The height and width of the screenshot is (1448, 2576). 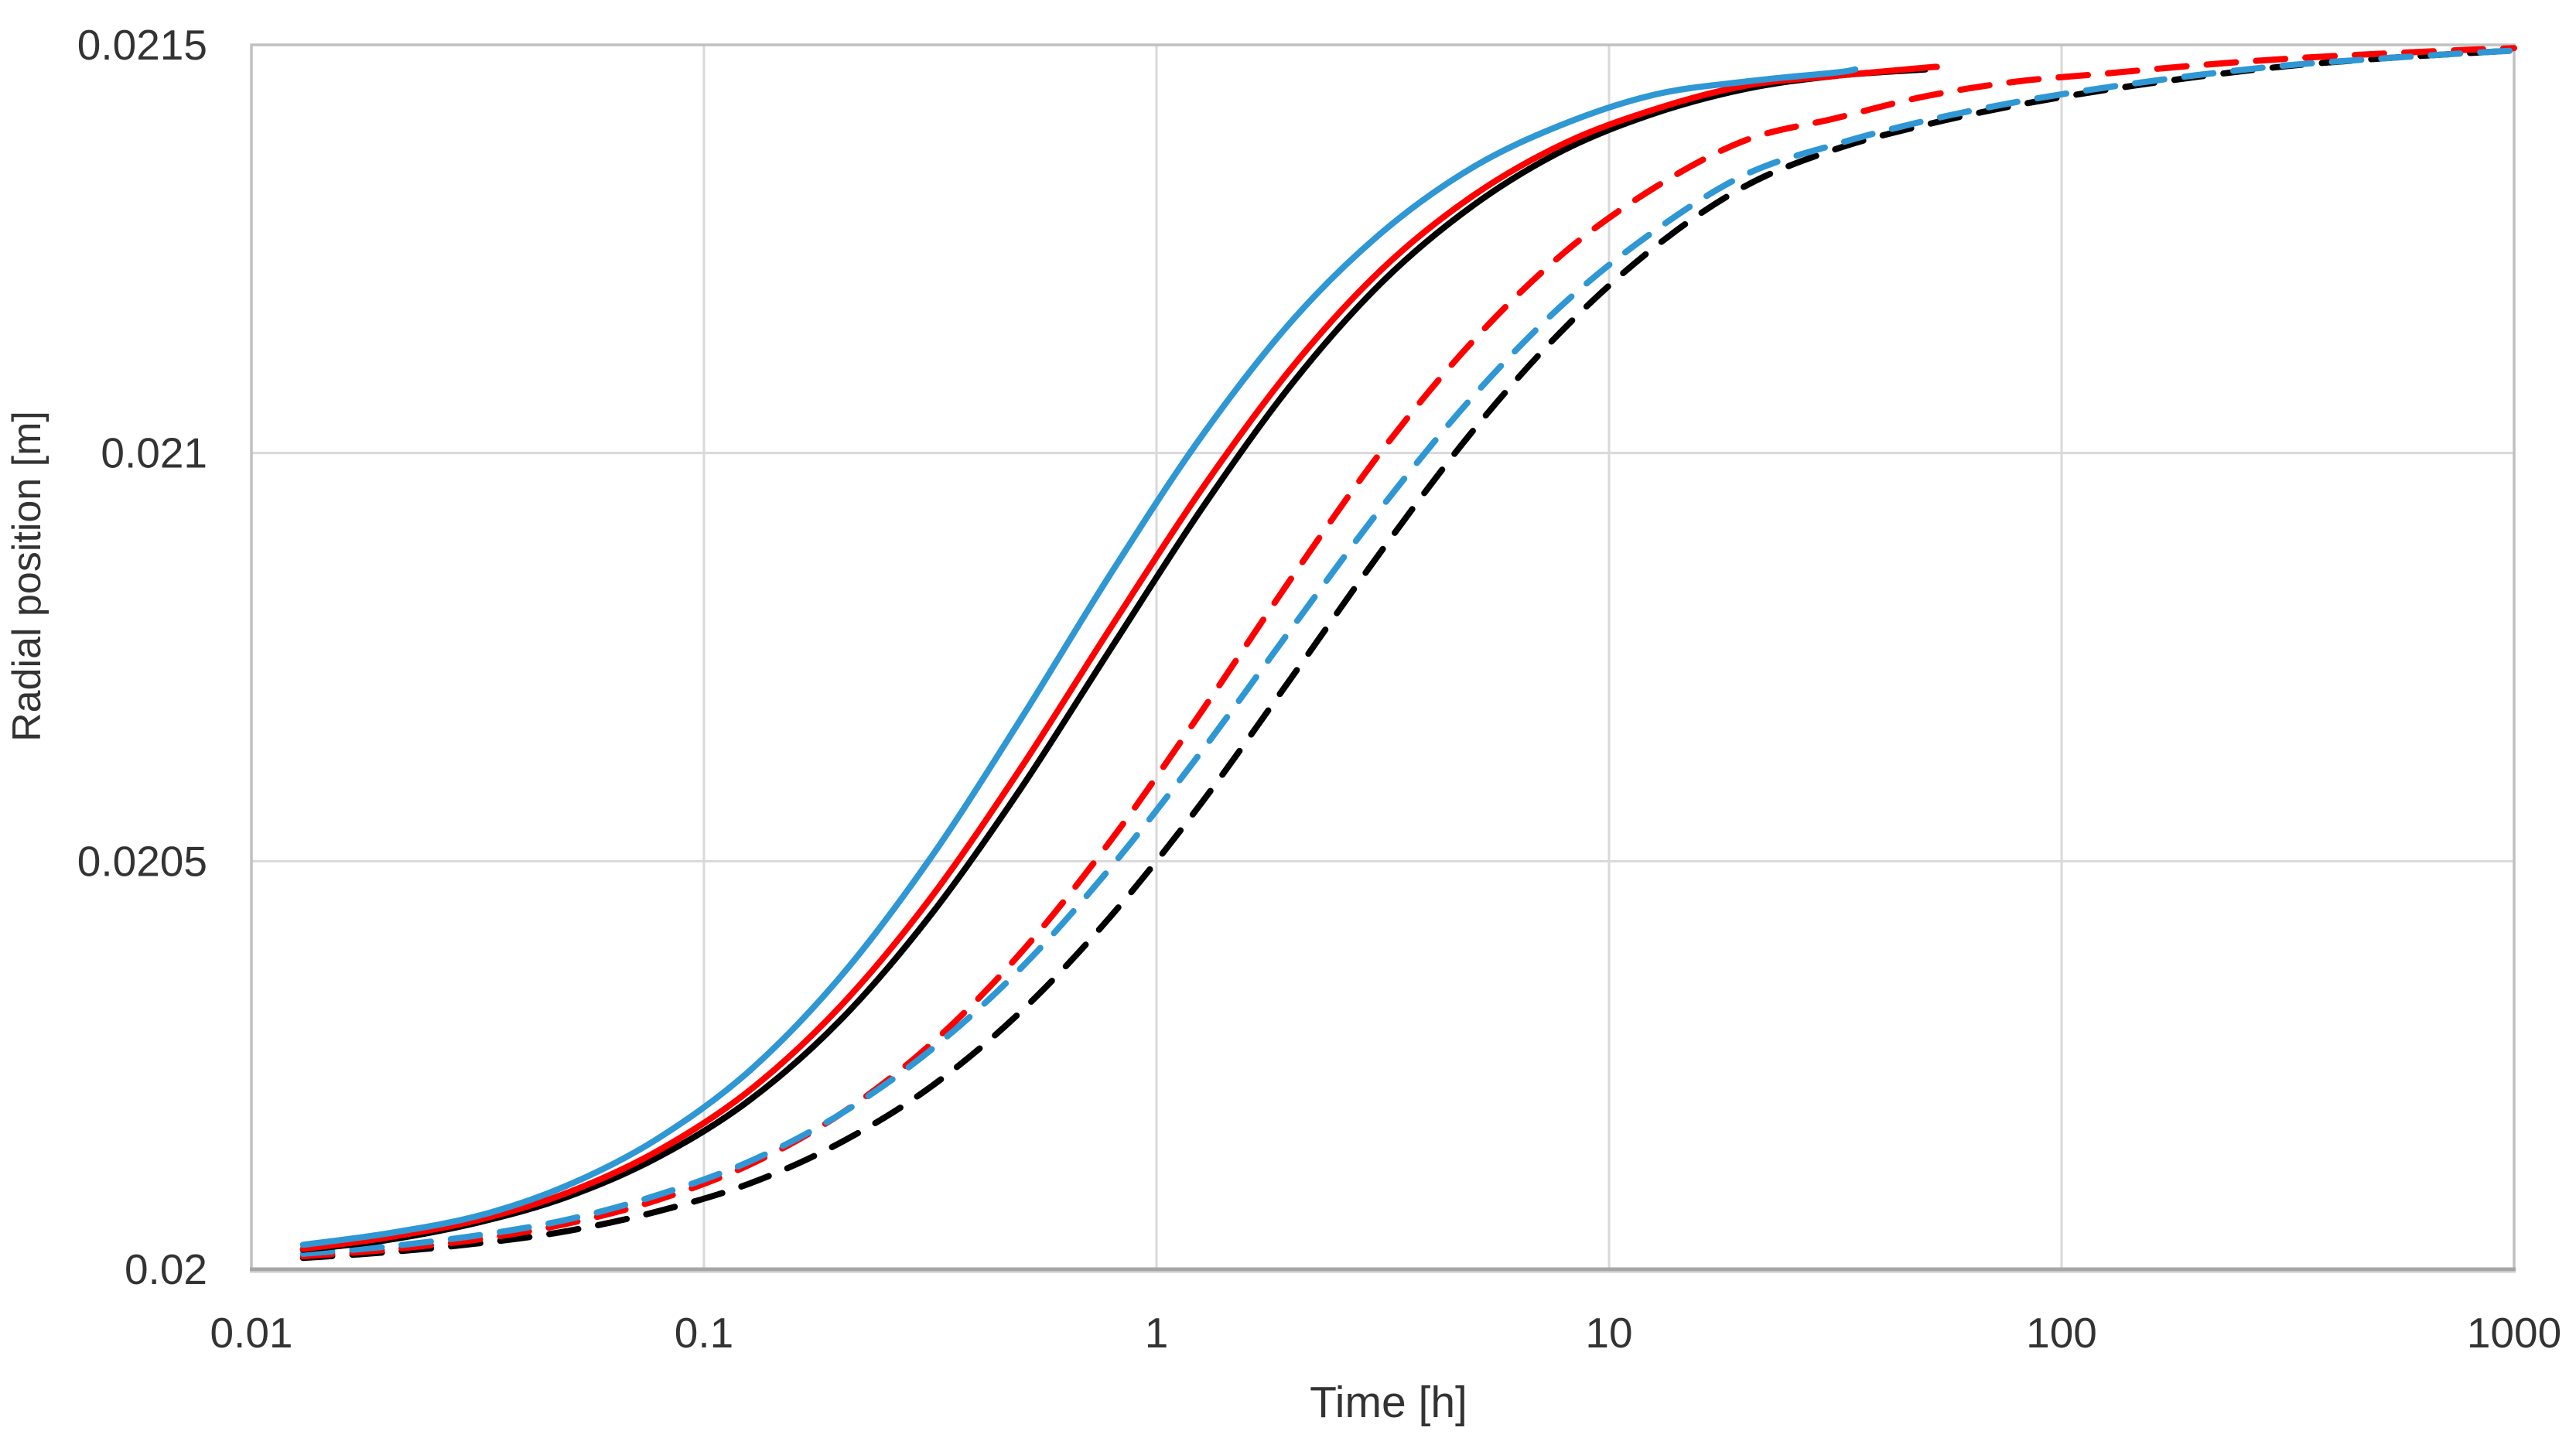 I want to click on y-tick-label-0.0215: 0.0215, so click(x=142, y=45).